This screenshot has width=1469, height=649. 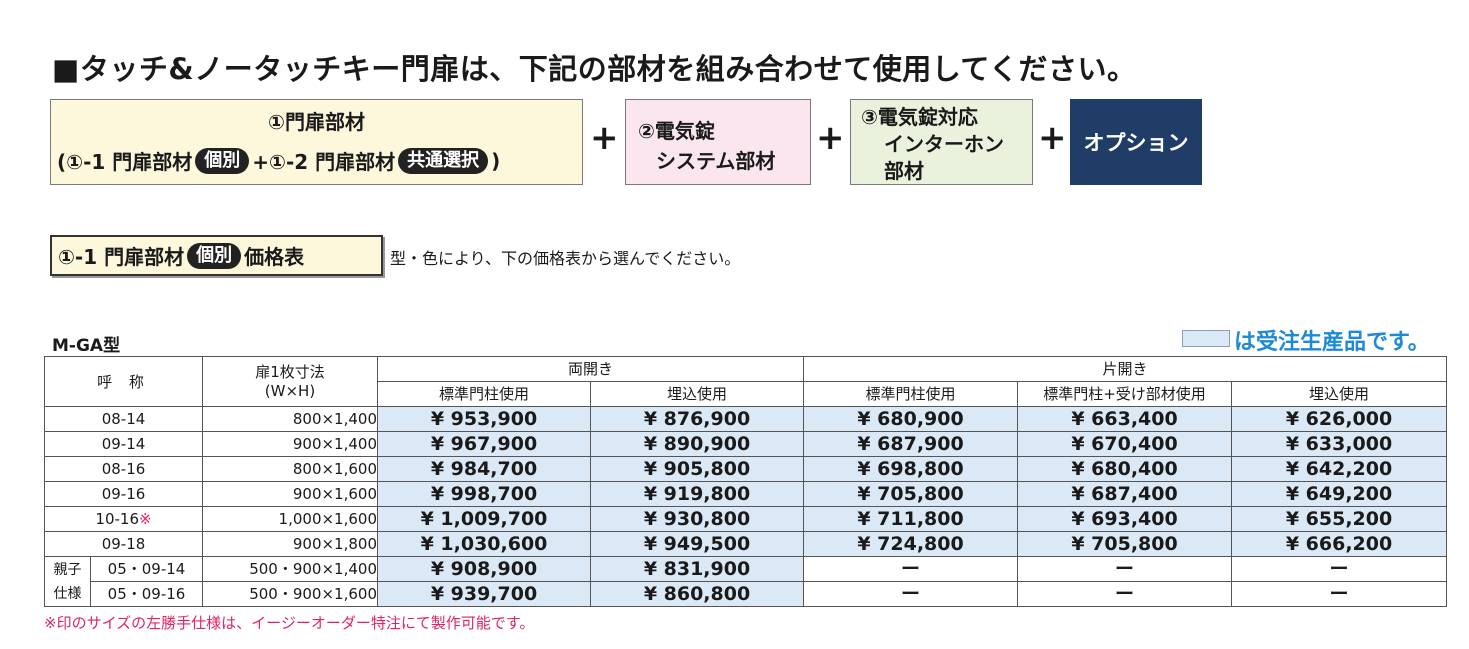 I want to click on part1-pill-common: 共通選択, so click(x=443, y=160).